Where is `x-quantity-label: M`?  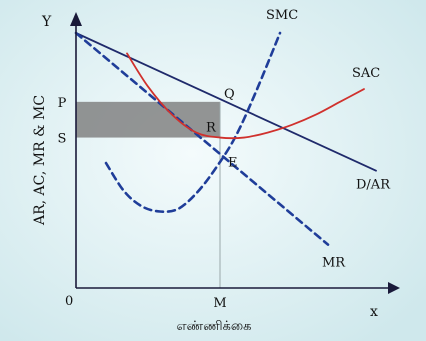 x-quantity-label: M is located at coordinates (219, 303).